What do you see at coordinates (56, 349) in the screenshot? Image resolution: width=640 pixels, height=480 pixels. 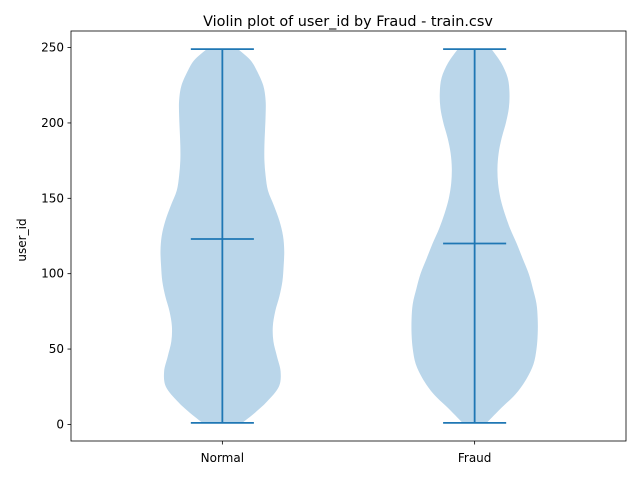 I see `y-tick-label: 50` at bounding box center [56, 349].